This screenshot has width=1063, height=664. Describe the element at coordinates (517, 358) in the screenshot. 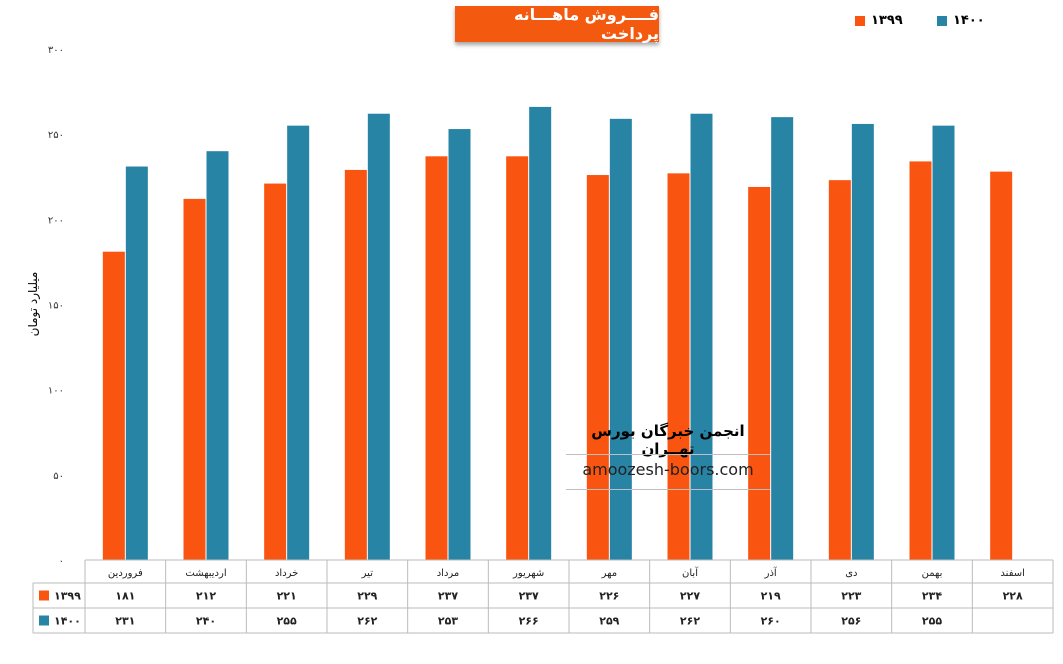

I see `bar-۱۳۹۹-شهریور` at that location.